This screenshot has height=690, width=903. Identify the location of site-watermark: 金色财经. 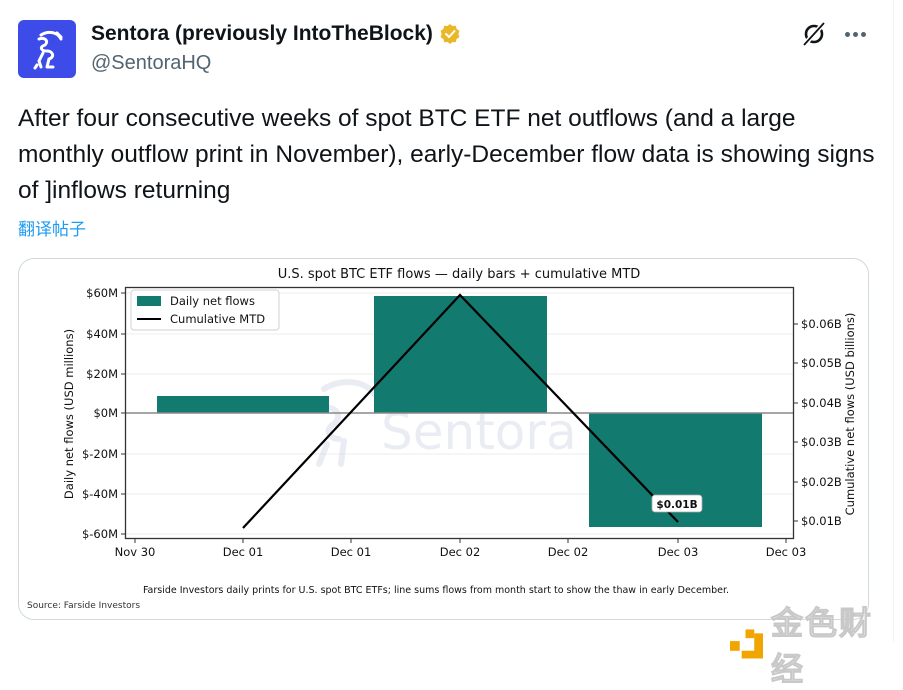
(816, 644).